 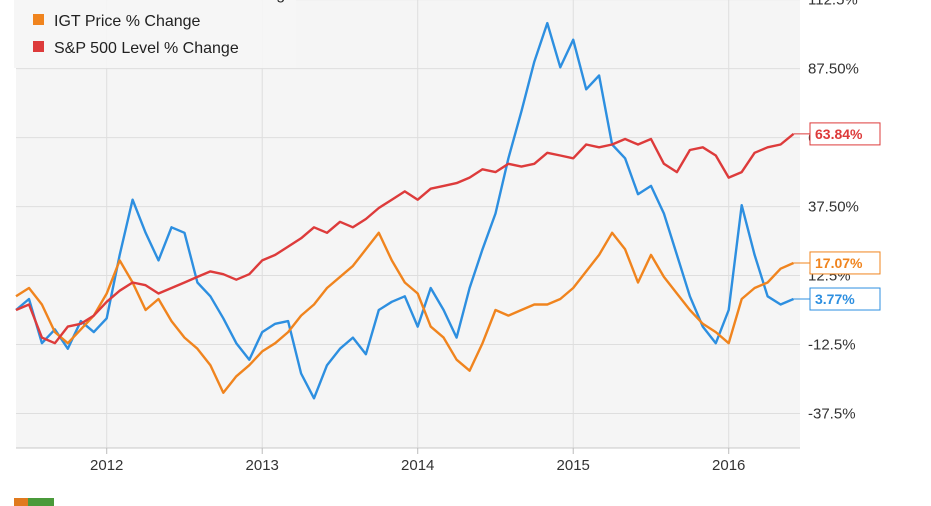 I want to click on x-tick-label: 2016, so click(x=728, y=465).